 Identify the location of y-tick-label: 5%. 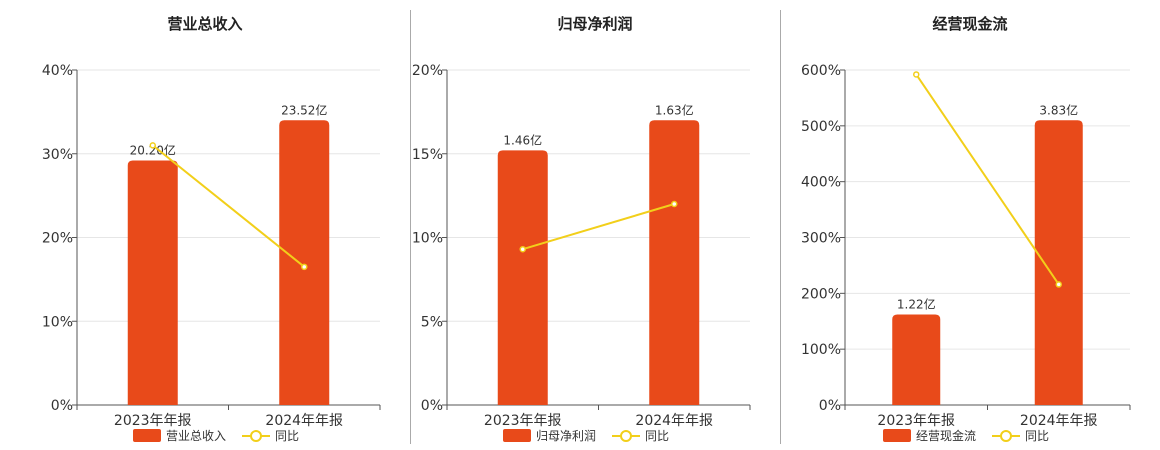
(432, 322).